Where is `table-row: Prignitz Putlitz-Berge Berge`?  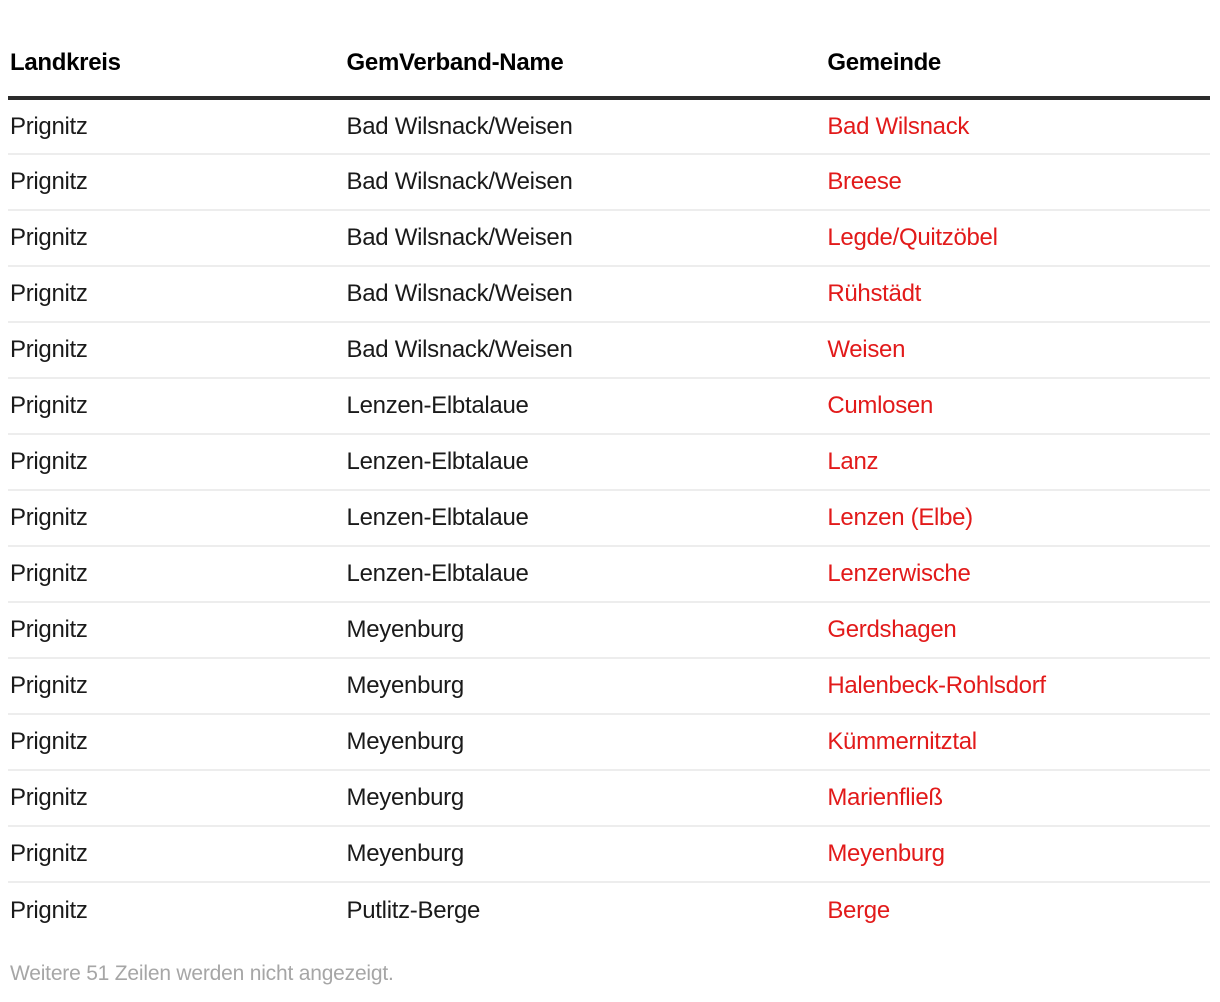
table-row: Prignitz Putlitz-Berge Berge is located at coordinates (609, 910).